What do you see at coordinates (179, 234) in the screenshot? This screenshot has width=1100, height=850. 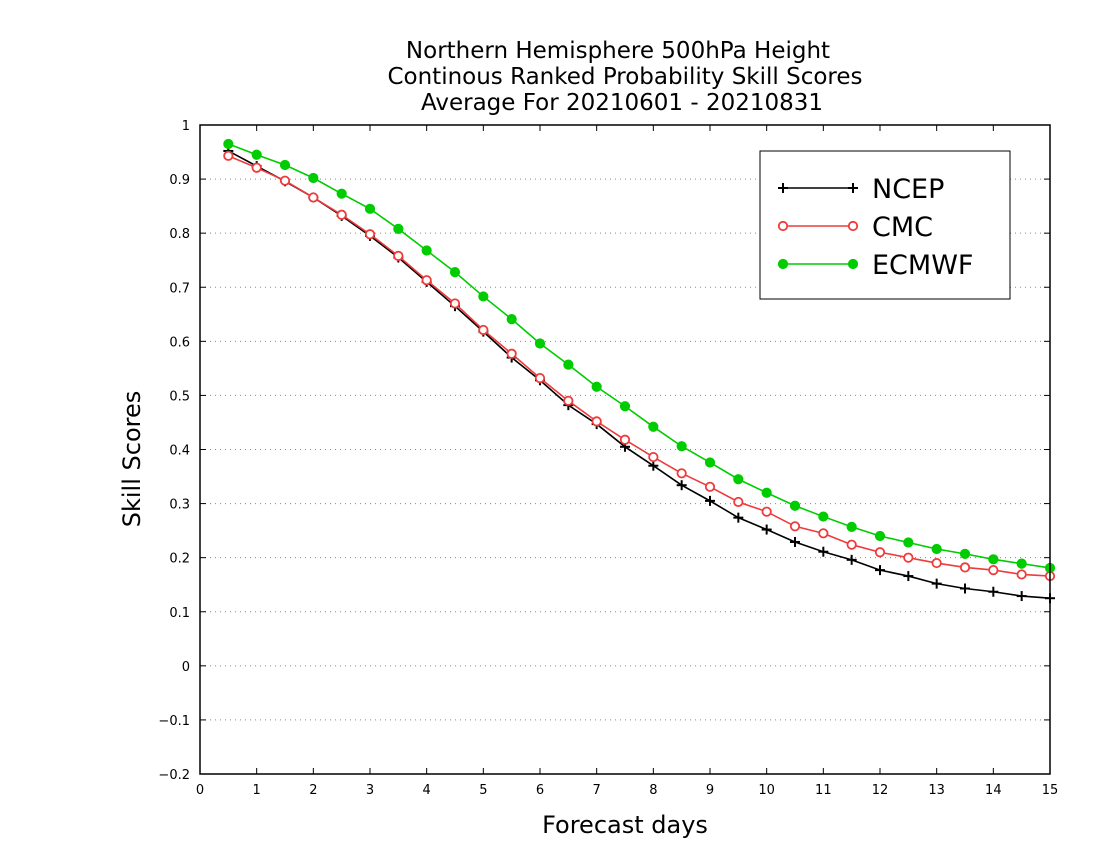 I see `y-tick-label: 0.8` at bounding box center [179, 234].